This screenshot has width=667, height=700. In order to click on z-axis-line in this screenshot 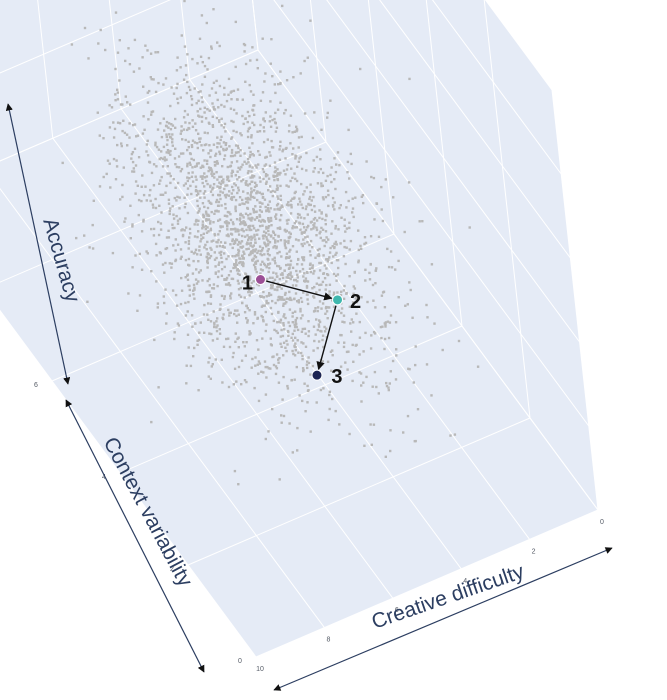, I will do `click(38, 244)`.